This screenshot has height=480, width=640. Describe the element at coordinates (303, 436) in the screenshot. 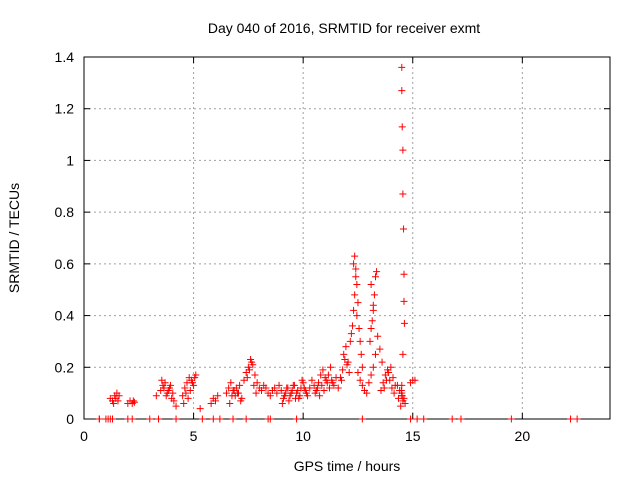

I see `x-tick-label: 10` at that location.